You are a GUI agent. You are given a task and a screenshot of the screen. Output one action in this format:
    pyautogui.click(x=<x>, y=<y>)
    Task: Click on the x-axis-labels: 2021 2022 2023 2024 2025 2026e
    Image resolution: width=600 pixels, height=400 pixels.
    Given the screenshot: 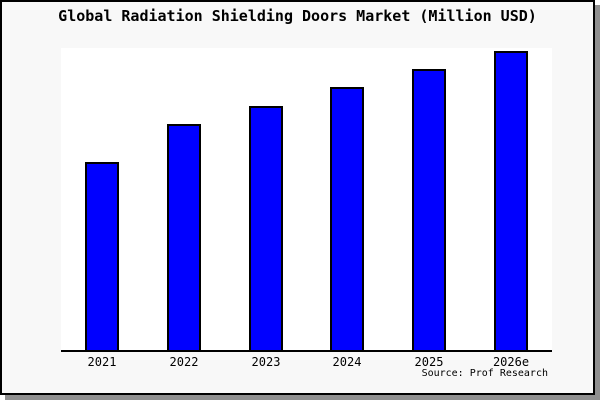 What is the action you would take?
    pyautogui.click(x=306, y=362)
    